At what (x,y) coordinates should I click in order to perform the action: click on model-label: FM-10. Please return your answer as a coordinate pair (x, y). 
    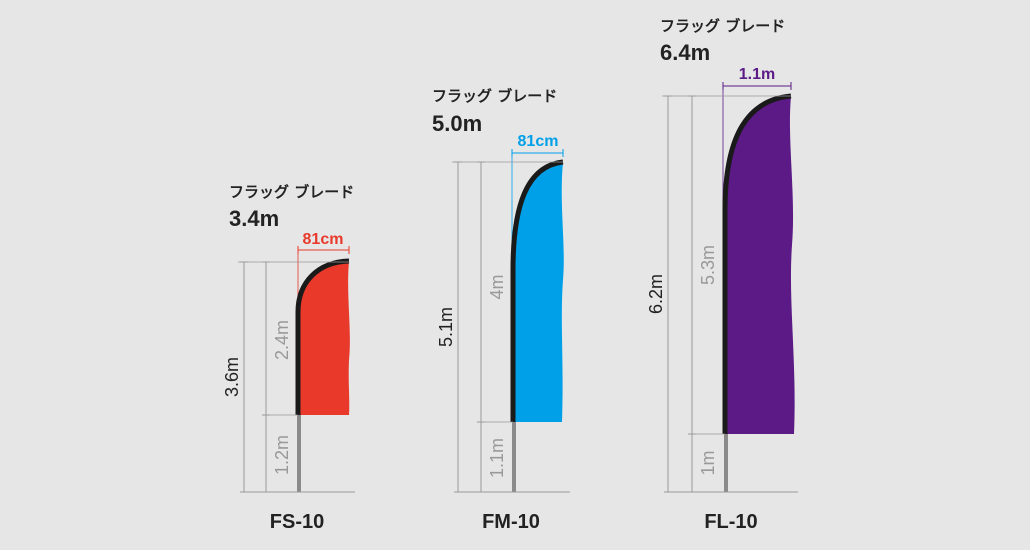
    Looking at the image, I should click on (511, 522).